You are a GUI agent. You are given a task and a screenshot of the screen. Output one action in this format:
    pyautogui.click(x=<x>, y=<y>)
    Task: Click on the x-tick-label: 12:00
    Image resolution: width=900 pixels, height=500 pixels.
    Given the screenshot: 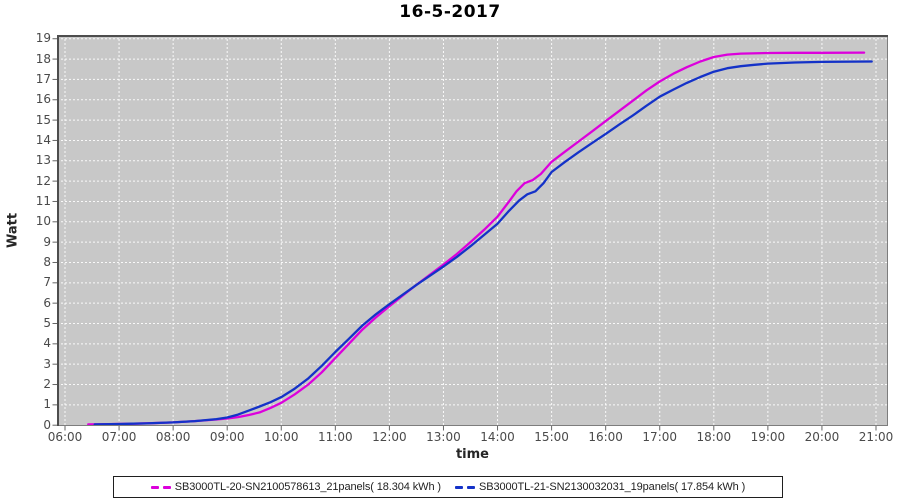 What is the action you would take?
    pyautogui.click(x=389, y=437)
    